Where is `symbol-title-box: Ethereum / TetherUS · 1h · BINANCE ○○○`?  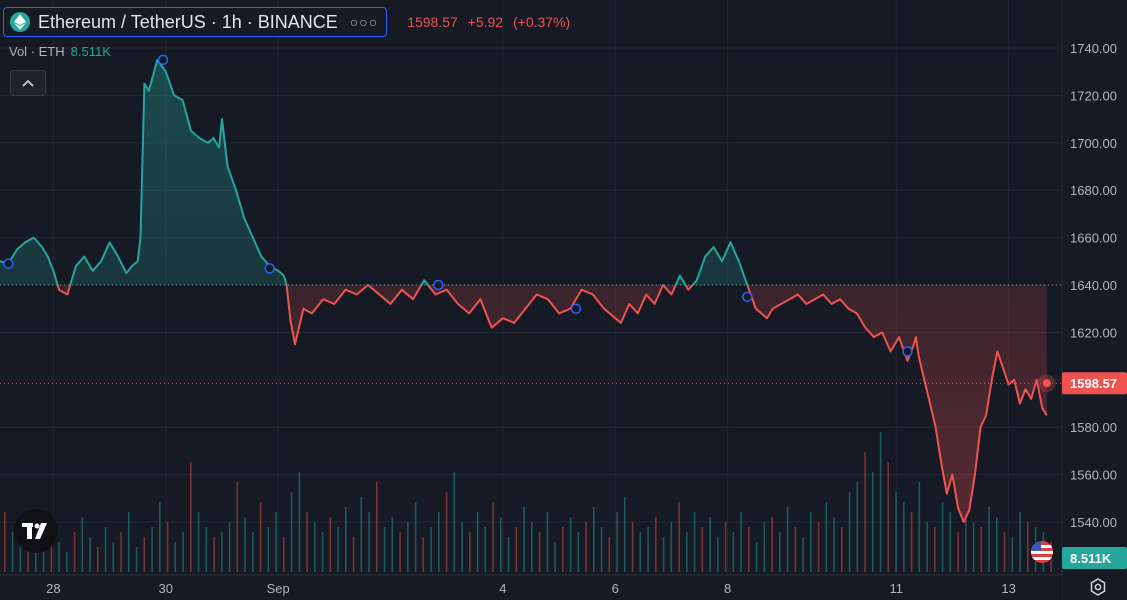
symbol-title-box: Ethereum / TetherUS · 1h · BINANCE ○○○ is located at coordinates (195, 22).